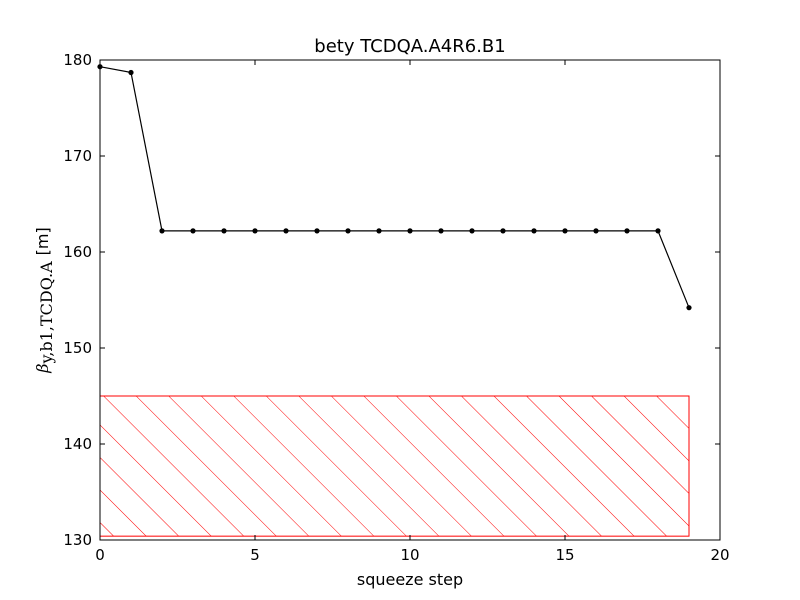  Describe the element at coordinates (77, 444) in the screenshot. I see `y-tick-label: 140` at that location.